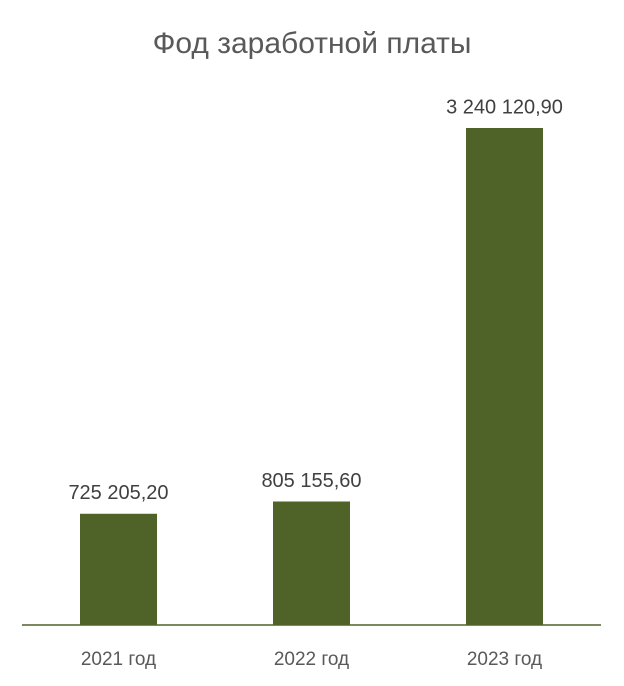 This screenshot has height=686, width=624. Describe the element at coordinates (312, 43) in the screenshot. I see `chart-title: Фод заработной платы` at that location.